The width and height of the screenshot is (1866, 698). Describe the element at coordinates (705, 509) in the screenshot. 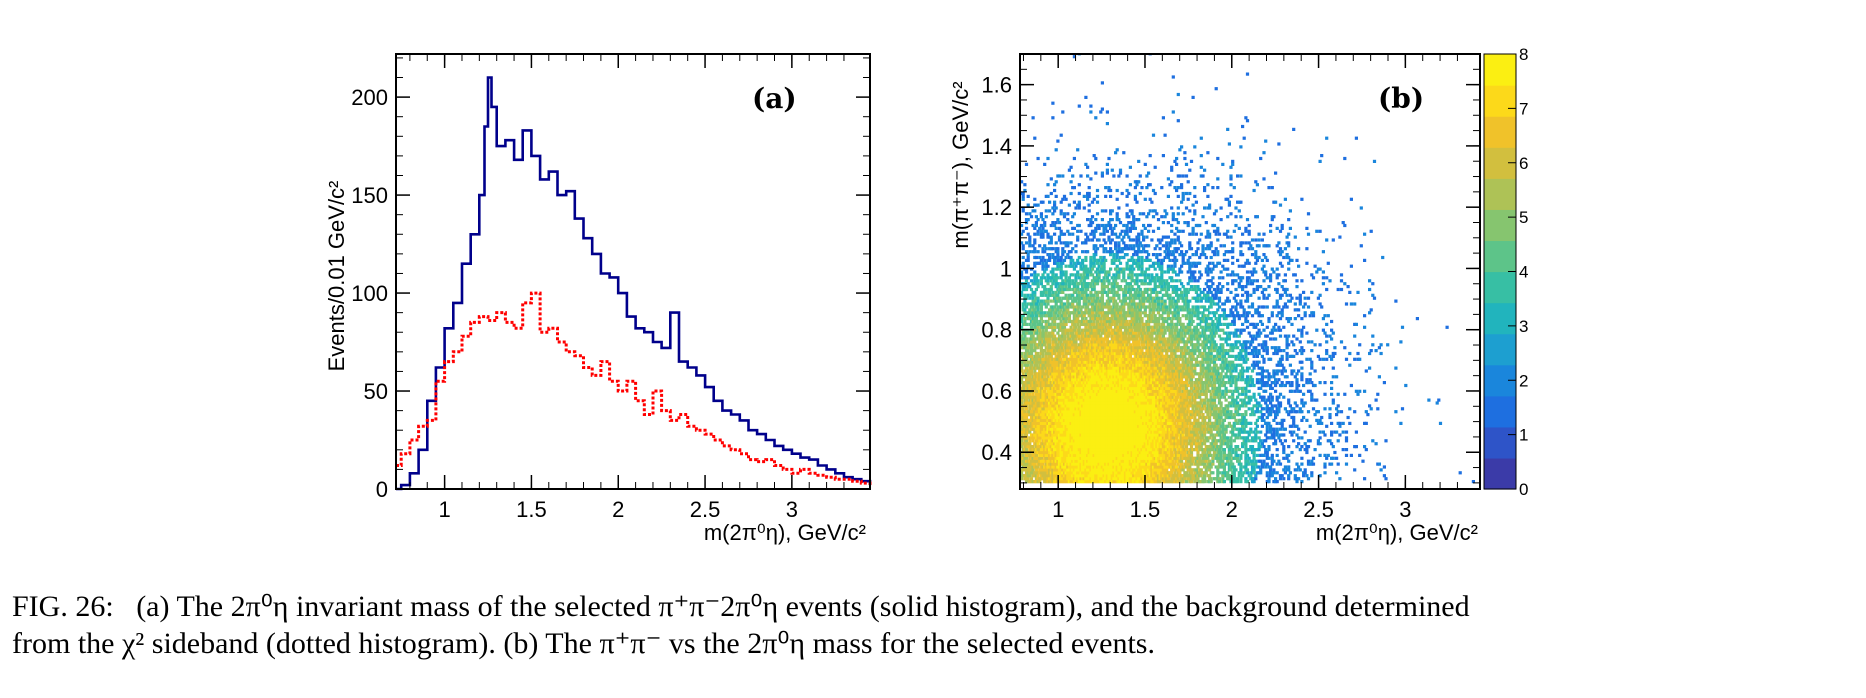

I see `x-tick-label-a: 2.5` at that location.